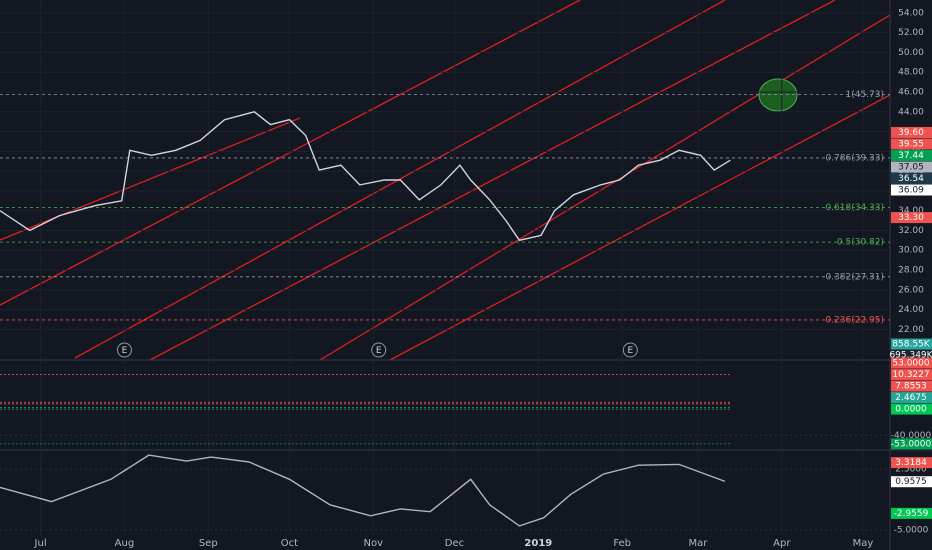 This screenshot has width=932, height=550. I want to click on price-tag-label: 37.05, so click(911, 167).